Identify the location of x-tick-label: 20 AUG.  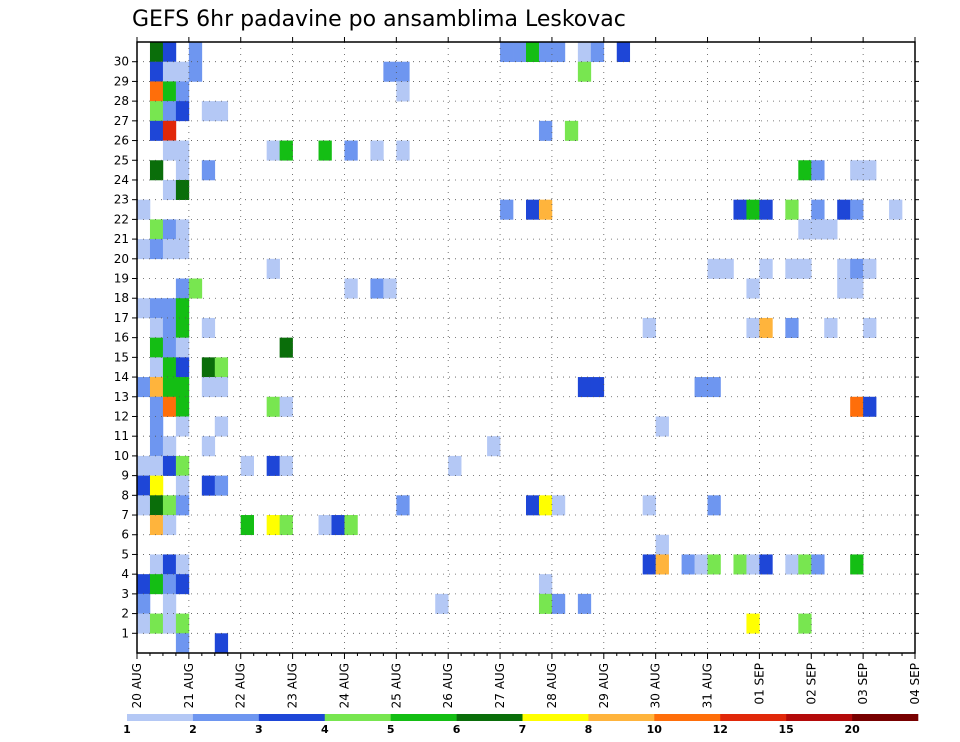
(137, 685).